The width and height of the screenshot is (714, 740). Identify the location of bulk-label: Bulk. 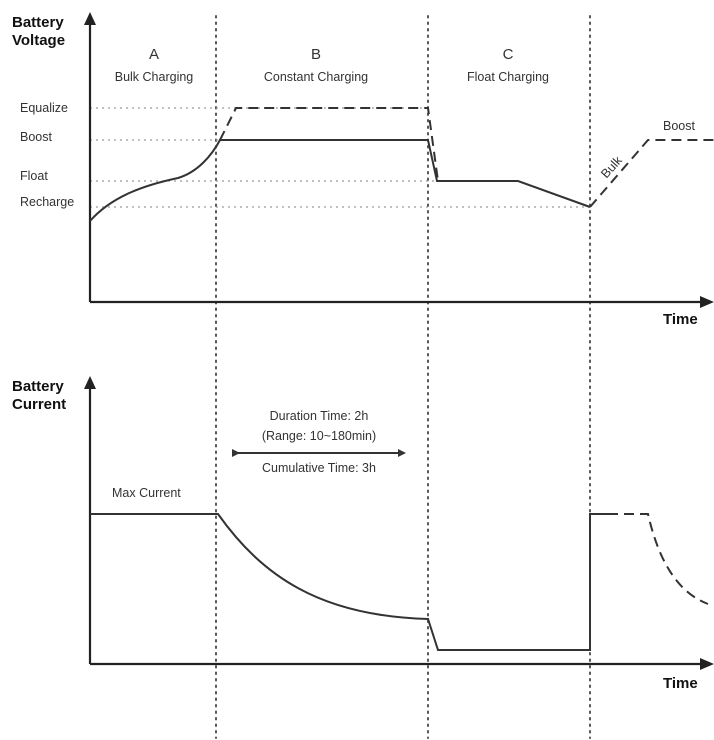
(611, 167).